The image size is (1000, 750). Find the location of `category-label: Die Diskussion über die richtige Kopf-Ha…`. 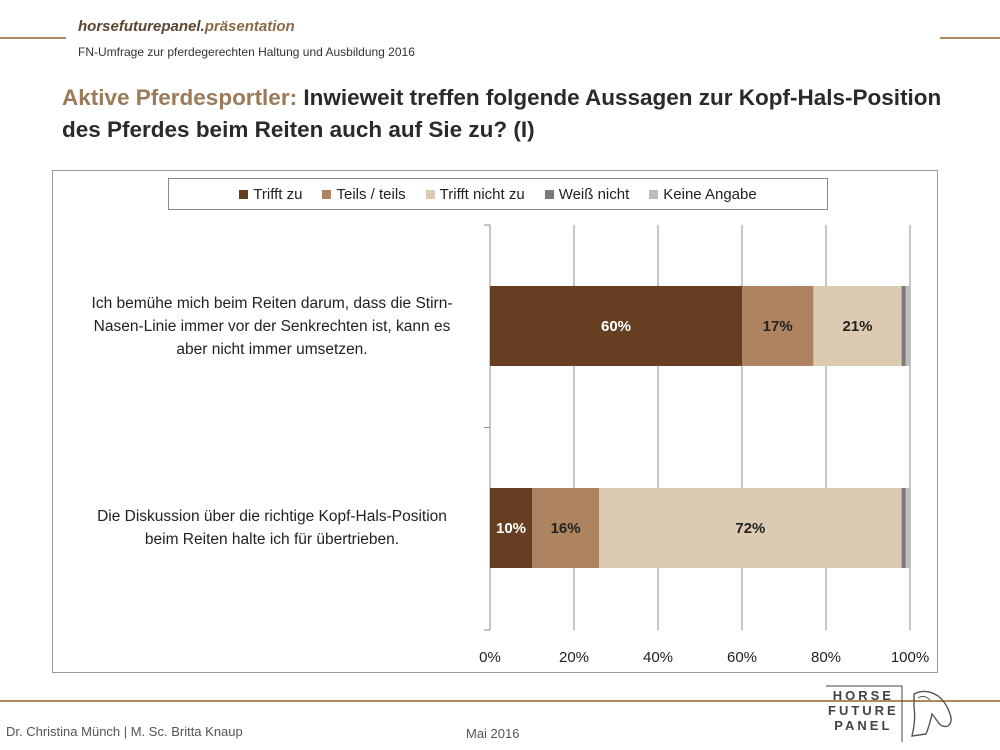

category-label: Die Diskussion über die richtige Kopf-Ha… is located at coordinates (272, 528).